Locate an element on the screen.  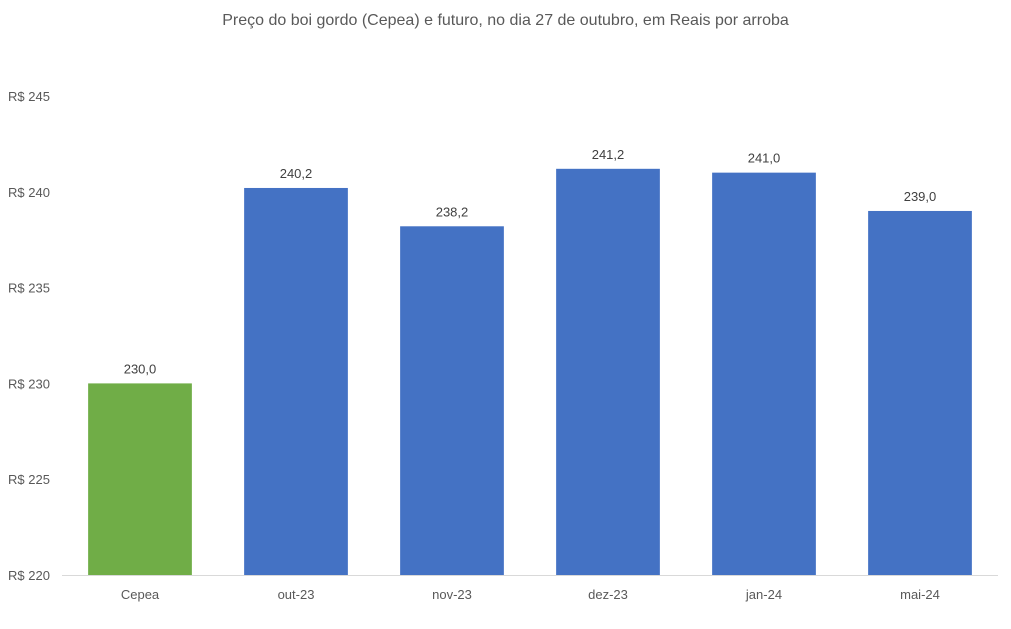
bar-Cepea is located at coordinates (140, 479).